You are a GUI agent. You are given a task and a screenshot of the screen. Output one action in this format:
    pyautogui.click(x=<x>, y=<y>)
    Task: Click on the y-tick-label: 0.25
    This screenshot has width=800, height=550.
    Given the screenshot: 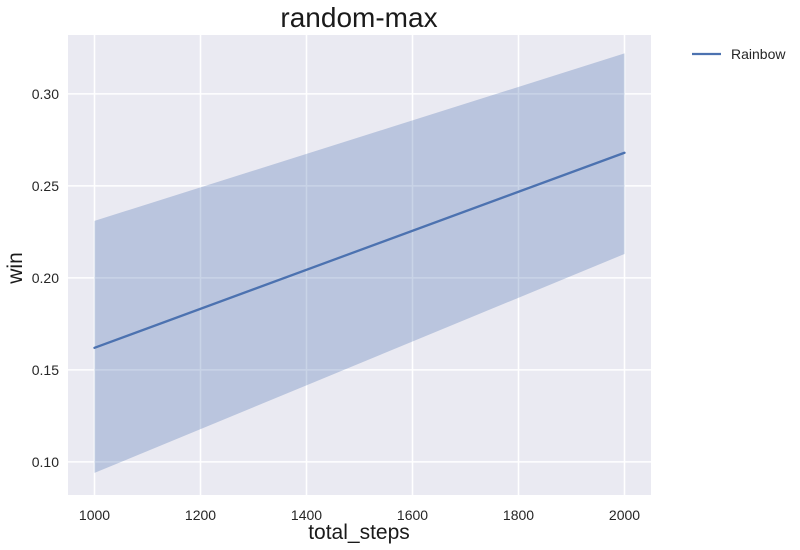 What is the action you would take?
    pyautogui.click(x=45, y=186)
    